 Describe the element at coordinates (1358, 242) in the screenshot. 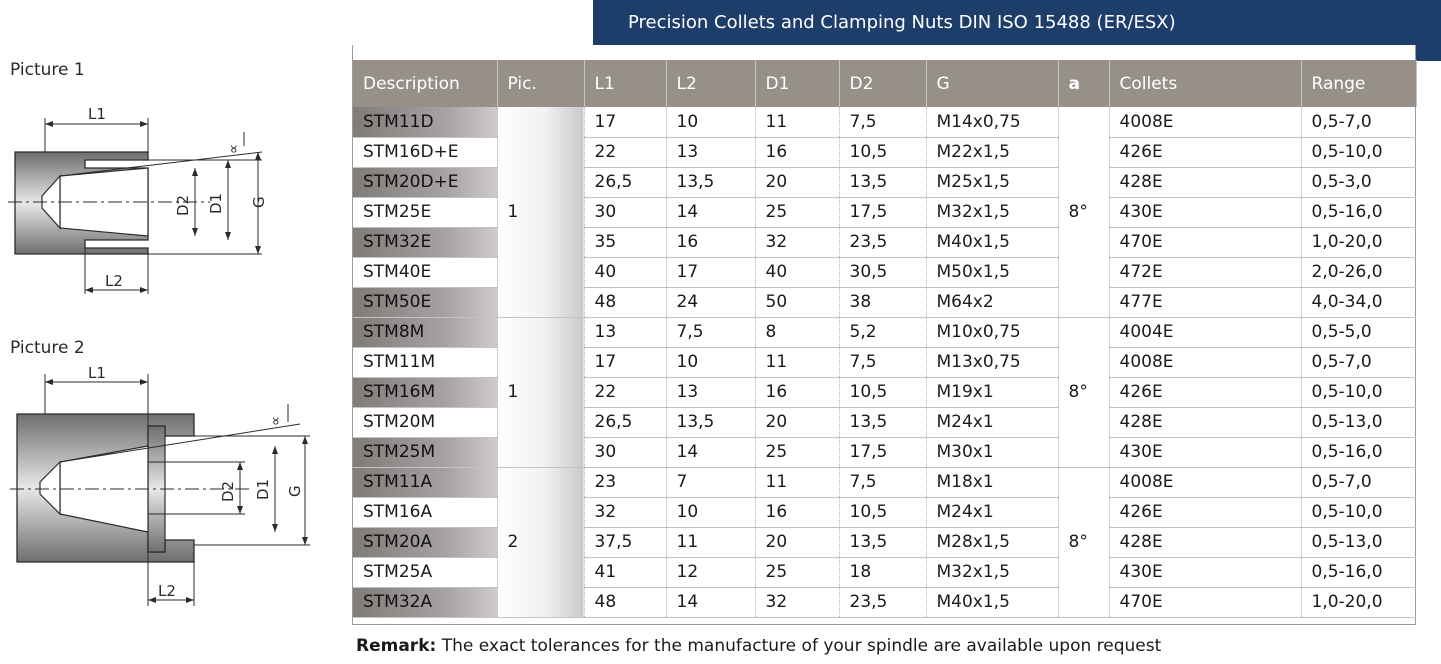

I see `cell-range: 1,0-20,0` at that location.